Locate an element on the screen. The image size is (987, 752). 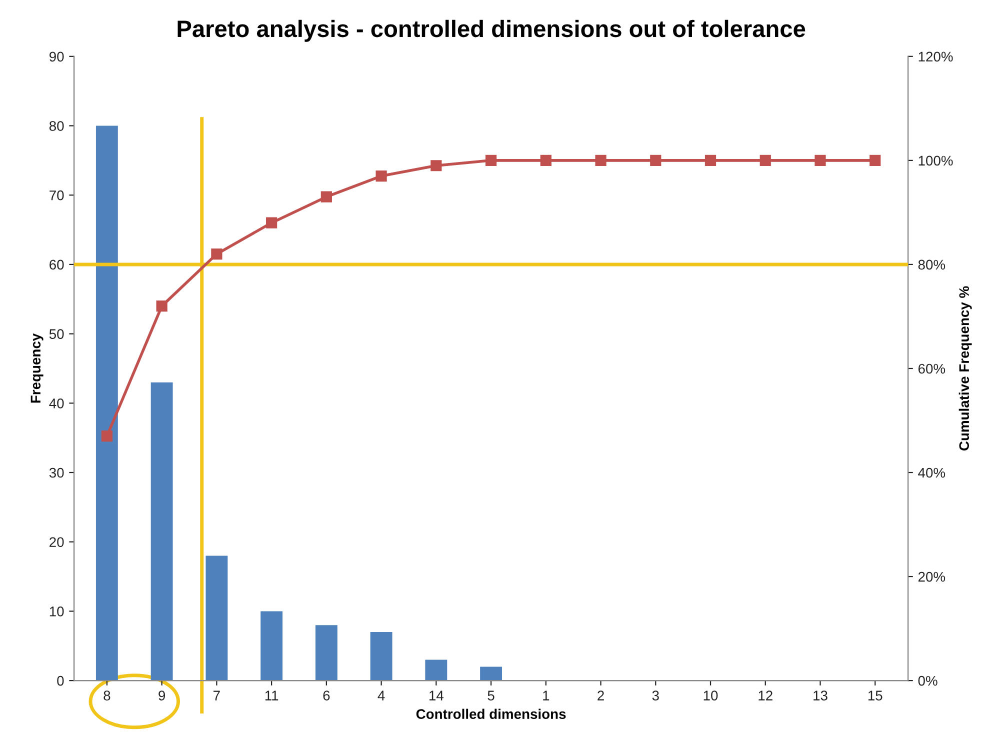
y2-tick-label: 60% is located at coordinates (932, 369).